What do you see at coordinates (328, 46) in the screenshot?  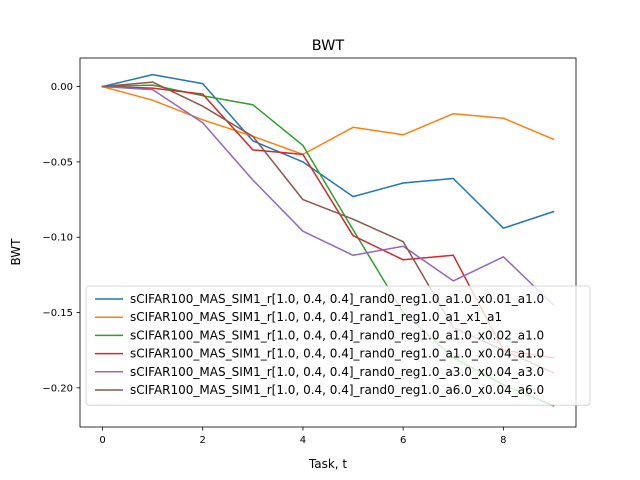 I see `chart-title: BWT` at bounding box center [328, 46].